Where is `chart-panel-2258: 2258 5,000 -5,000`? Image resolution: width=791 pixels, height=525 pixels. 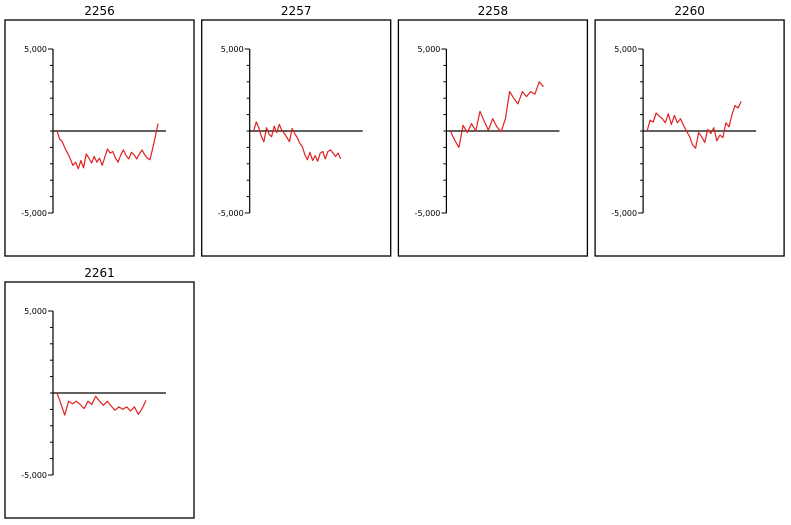
chart-panel-2258: 2258 5,000 -5,000 is located at coordinates (493, 130).